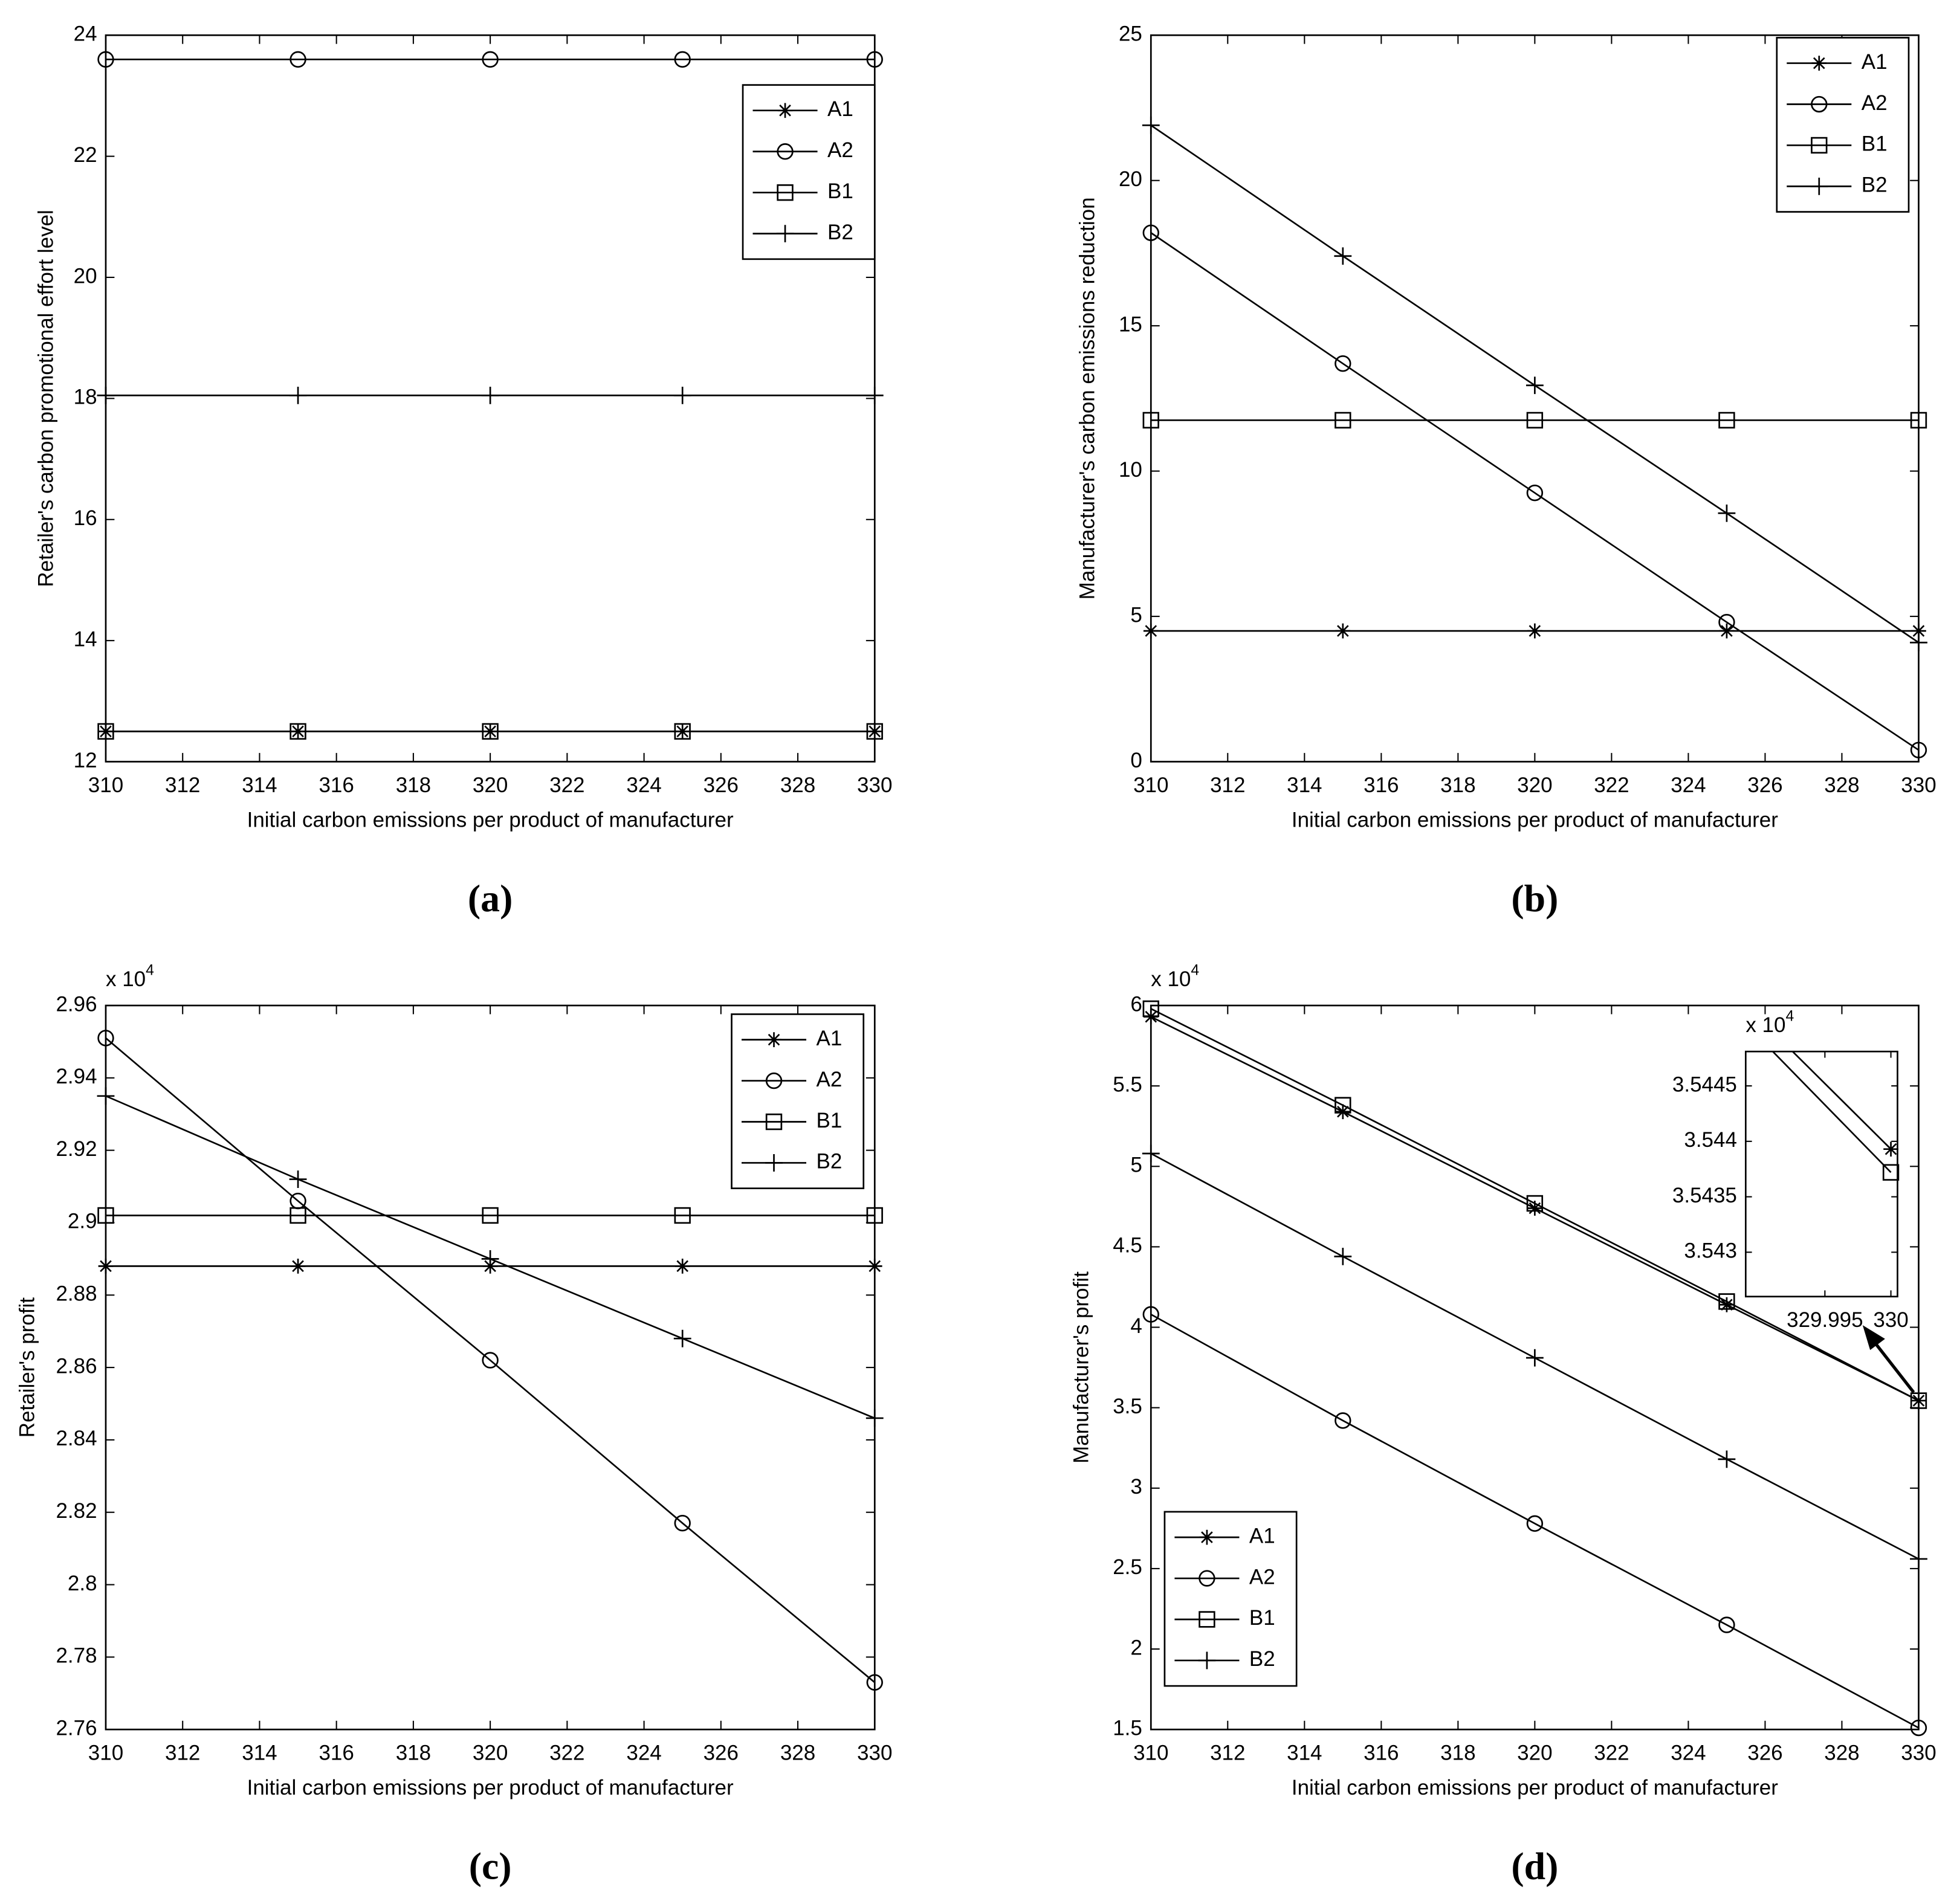 This screenshot has width=1951, height=1904. Describe the element at coordinates (85, 760) in the screenshot. I see `y-tick-label: 12` at that location.